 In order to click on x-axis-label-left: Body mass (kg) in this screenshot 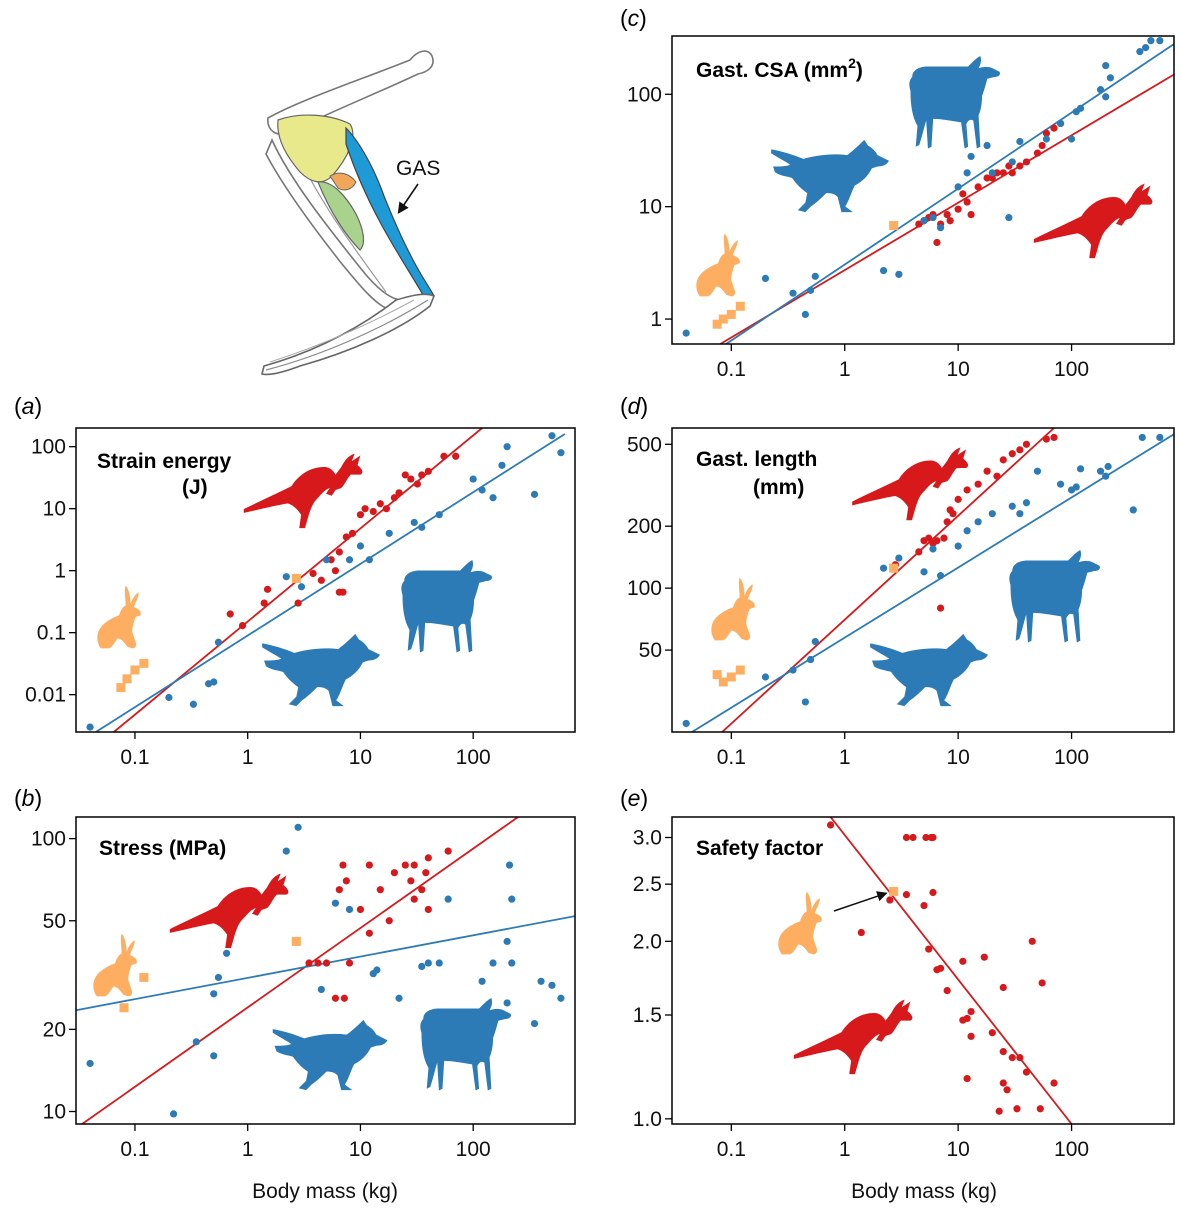, I will do `click(325, 1191)`.